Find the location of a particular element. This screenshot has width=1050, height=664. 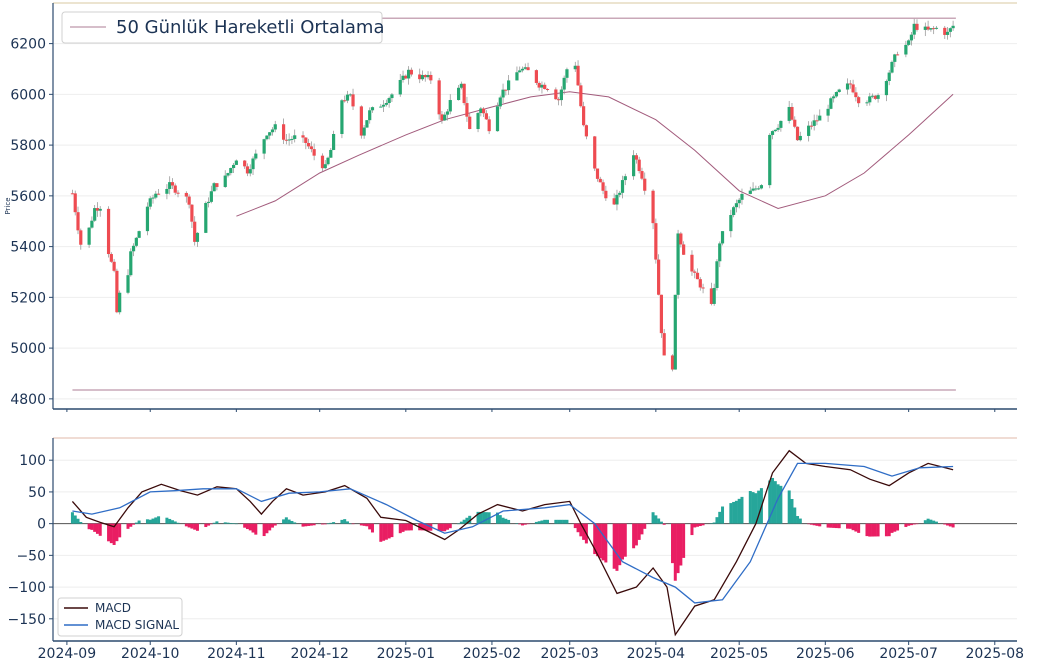

date-tick-label: 2025-06 is located at coordinates (825, 654).